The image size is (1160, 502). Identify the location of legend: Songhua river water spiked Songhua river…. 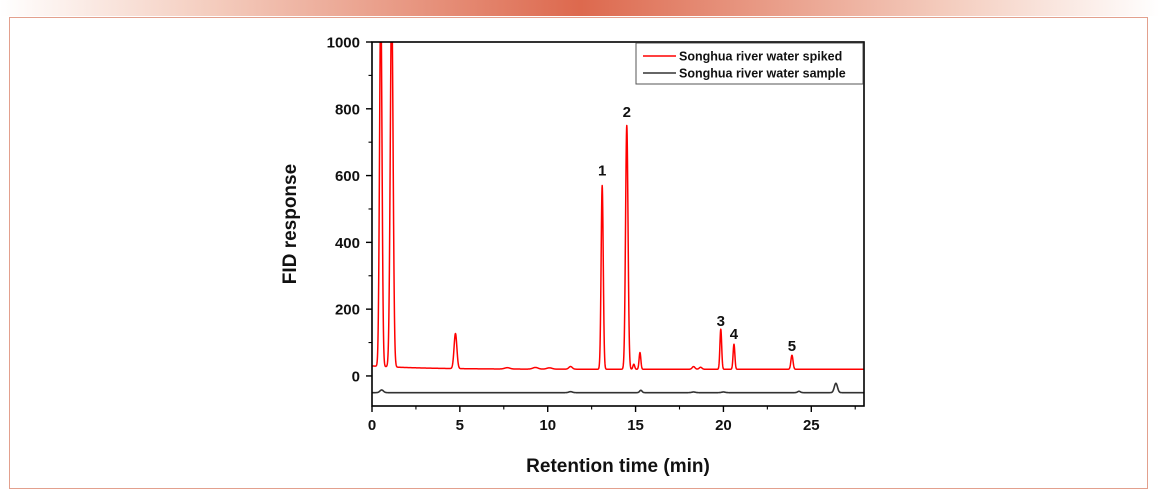
(749, 63).